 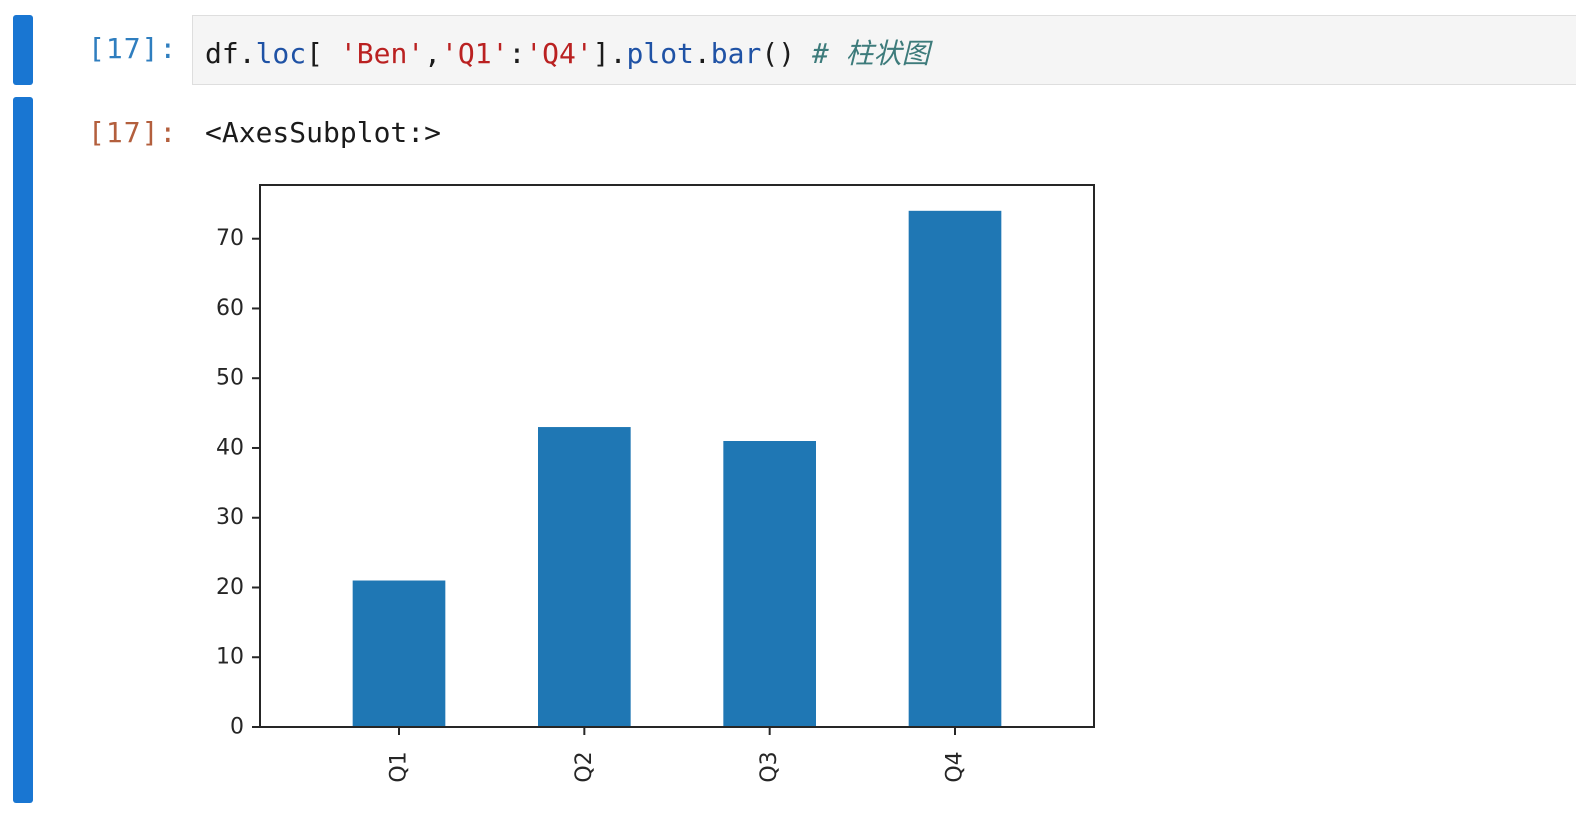 What do you see at coordinates (517, 53) in the screenshot?
I see `code-token: :` at bounding box center [517, 53].